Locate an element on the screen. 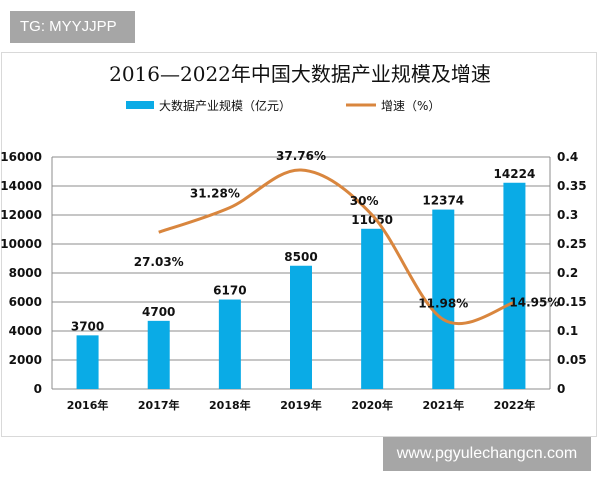  x-tick-label: 2019年 is located at coordinates (301, 405).